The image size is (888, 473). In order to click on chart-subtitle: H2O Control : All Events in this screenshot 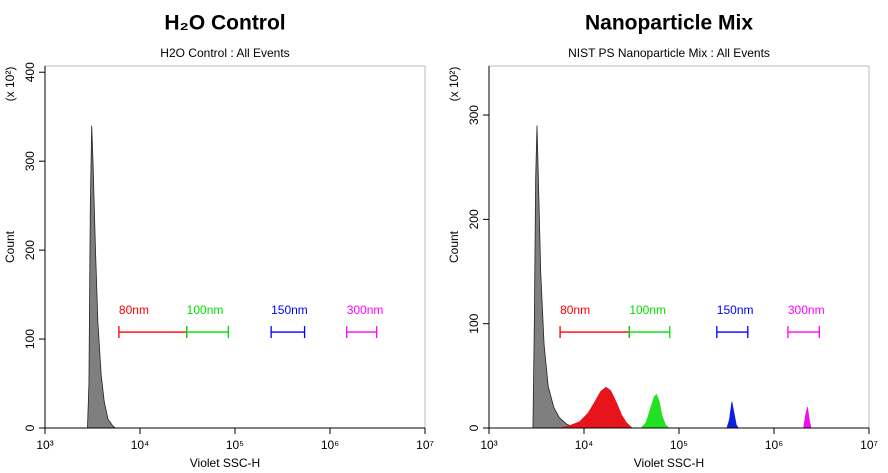, I will do `click(224, 53)`.